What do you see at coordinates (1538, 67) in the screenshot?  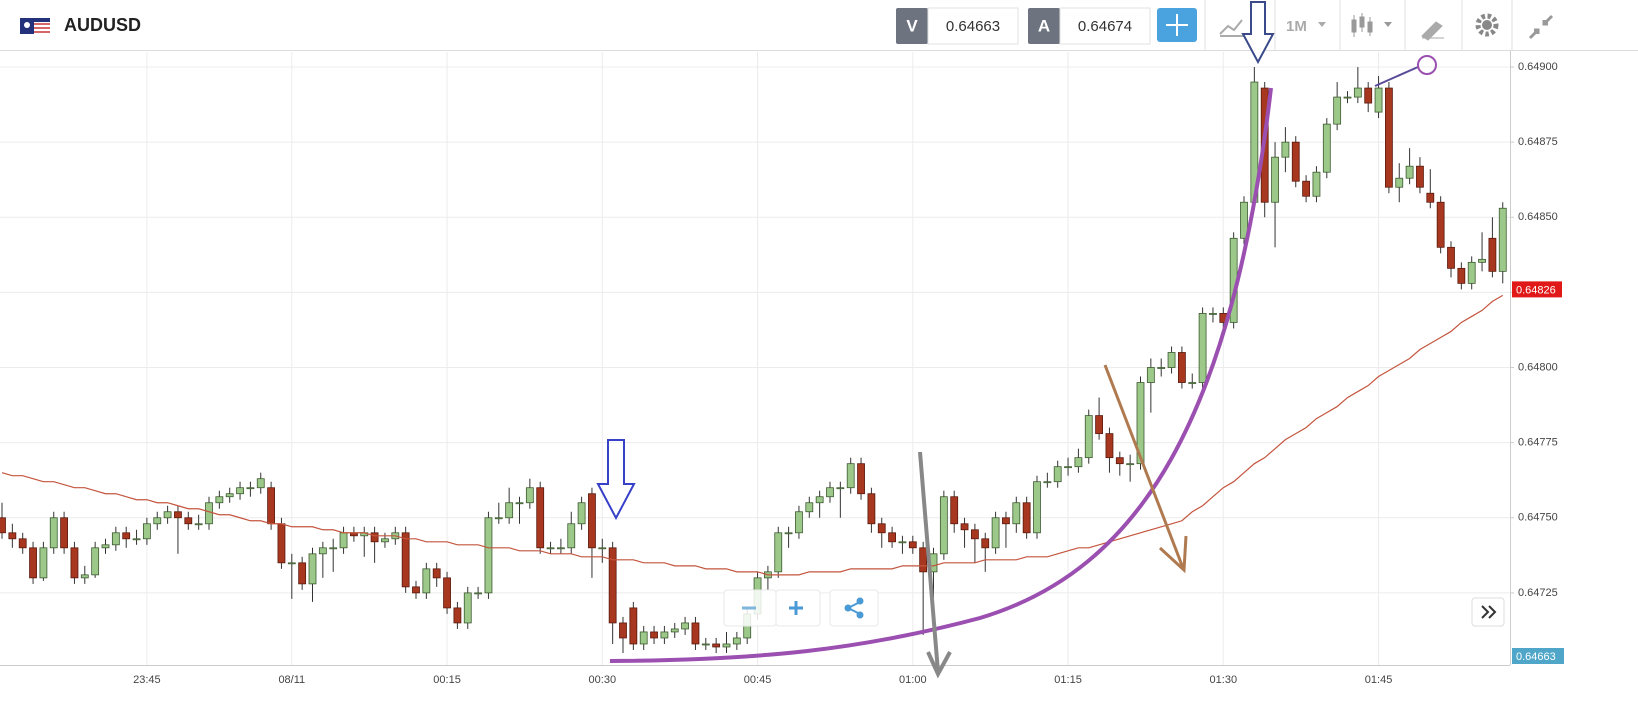 I see `y-tick-label: 0.64900` at bounding box center [1538, 67].